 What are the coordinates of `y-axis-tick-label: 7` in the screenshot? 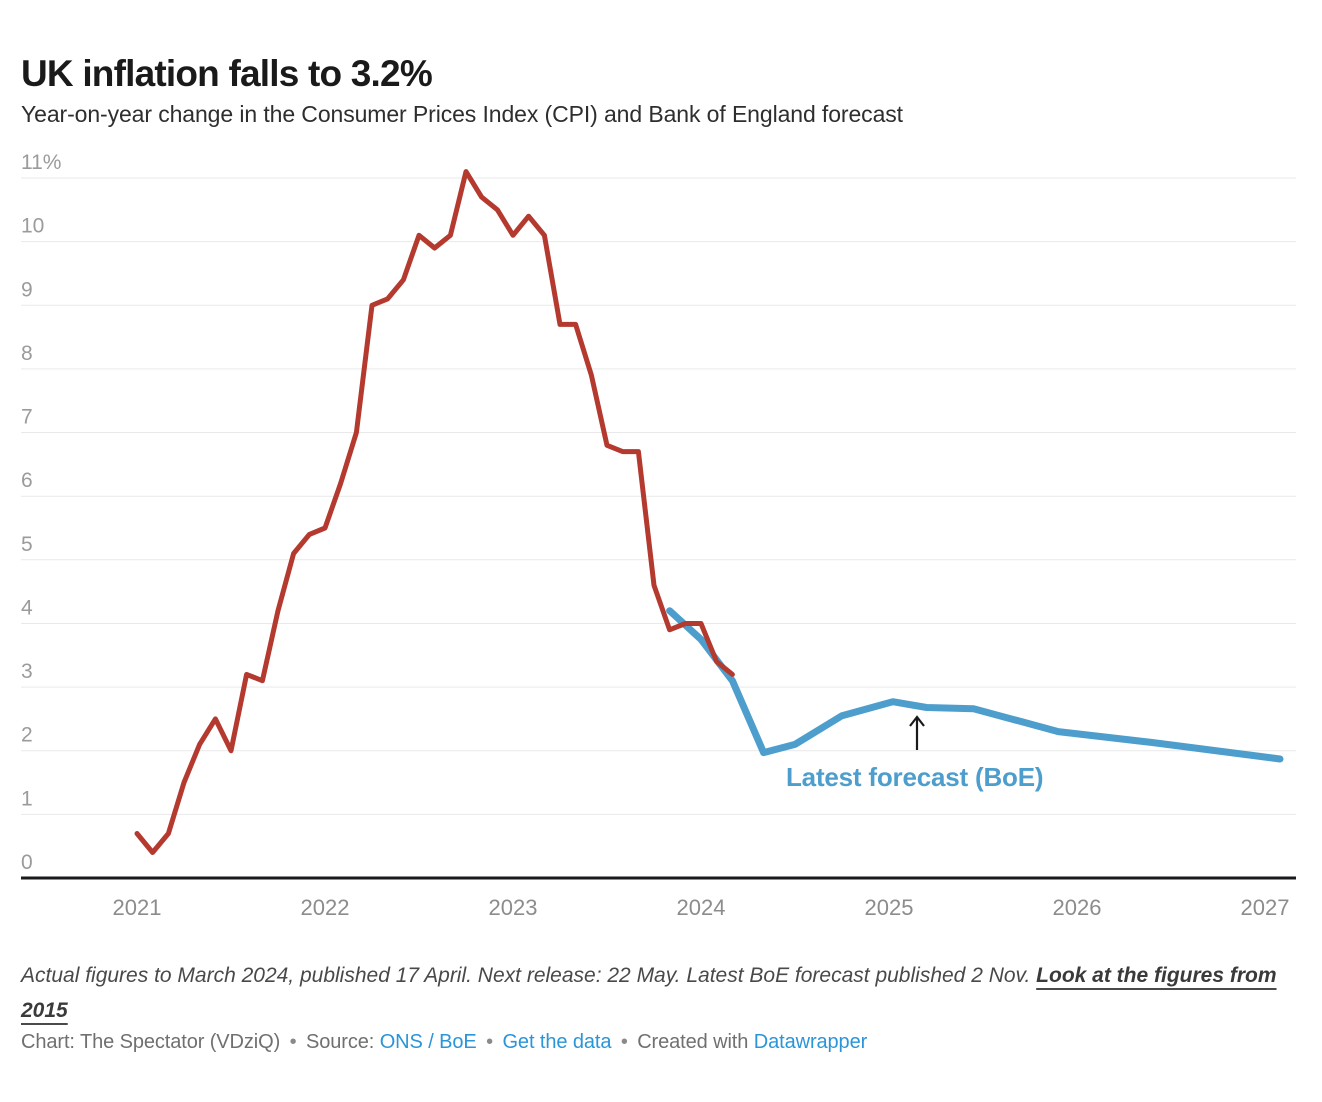 It's located at (27, 417).